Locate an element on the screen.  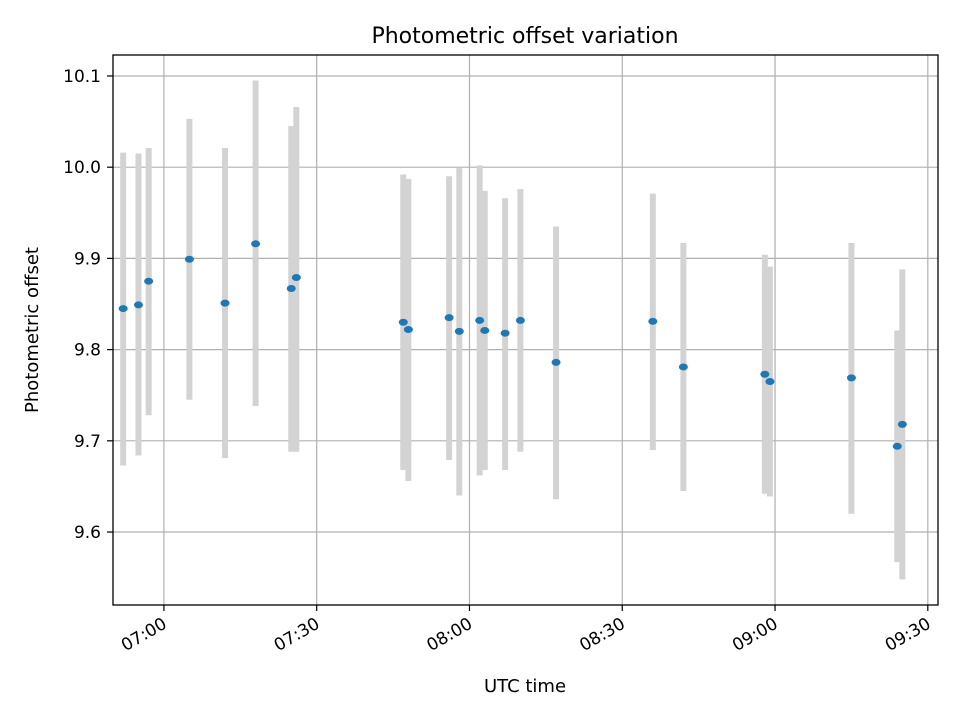
x-tick-label: 07:00 is located at coordinates (144, 635).